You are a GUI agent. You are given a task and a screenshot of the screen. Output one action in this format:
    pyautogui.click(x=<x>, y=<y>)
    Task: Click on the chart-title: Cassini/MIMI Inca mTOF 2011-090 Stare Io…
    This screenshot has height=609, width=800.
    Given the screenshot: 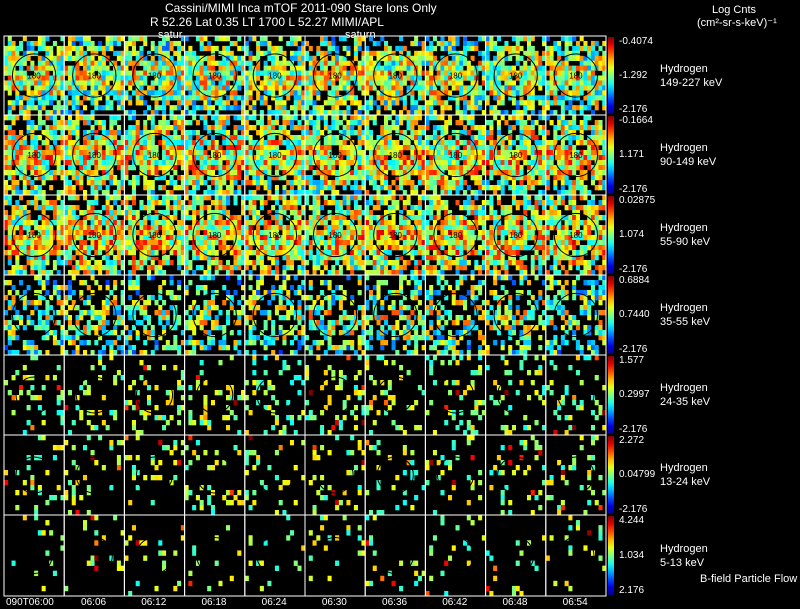 What is the action you would take?
    pyautogui.click(x=301, y=8)
    